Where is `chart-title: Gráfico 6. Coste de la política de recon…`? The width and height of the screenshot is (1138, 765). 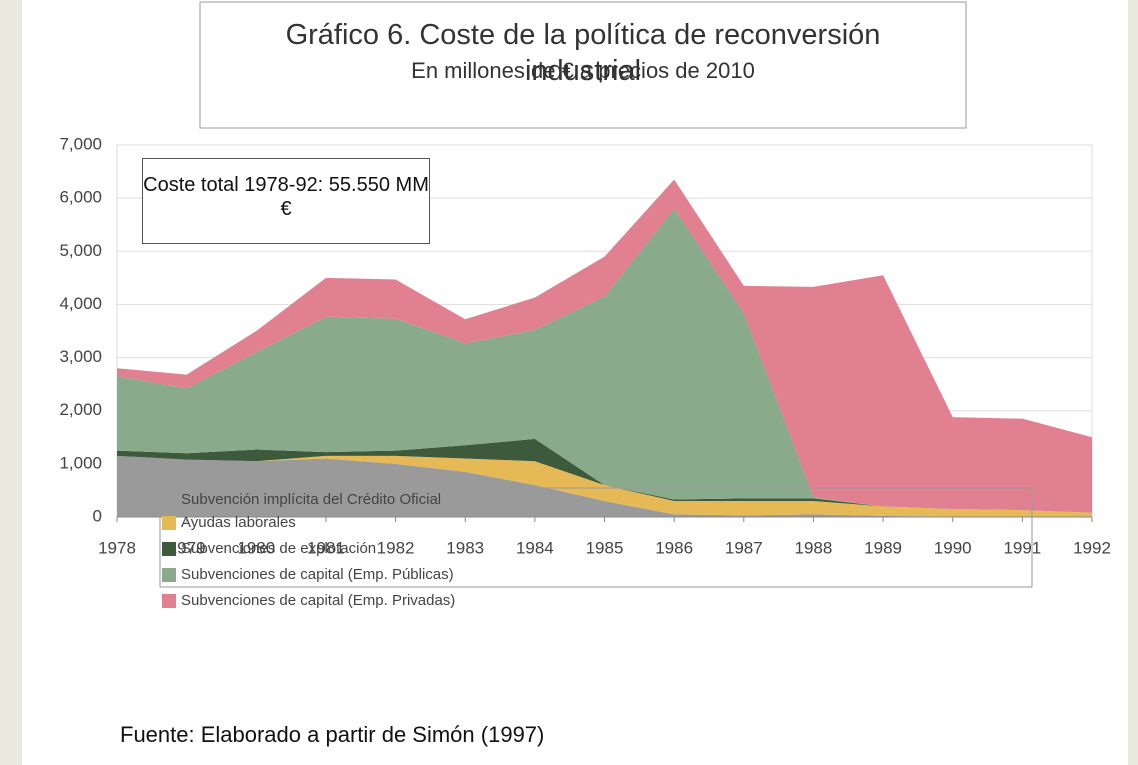
chart-title: Gráfico 6. Coste de la política de recon… is located at coordinates (583, 53).